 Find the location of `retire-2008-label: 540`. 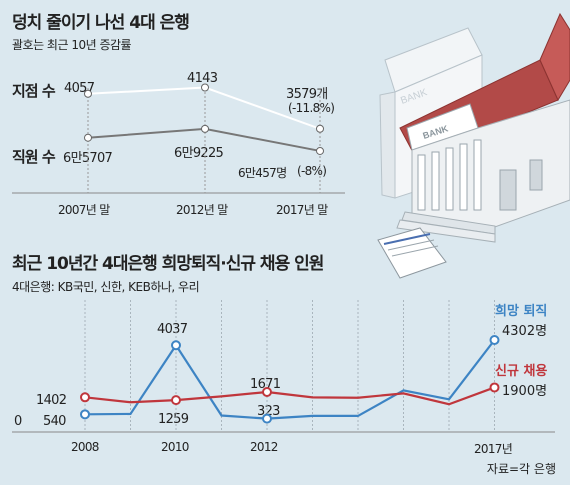

retire-2008-label: 540 is located at coordinates (54, 421).